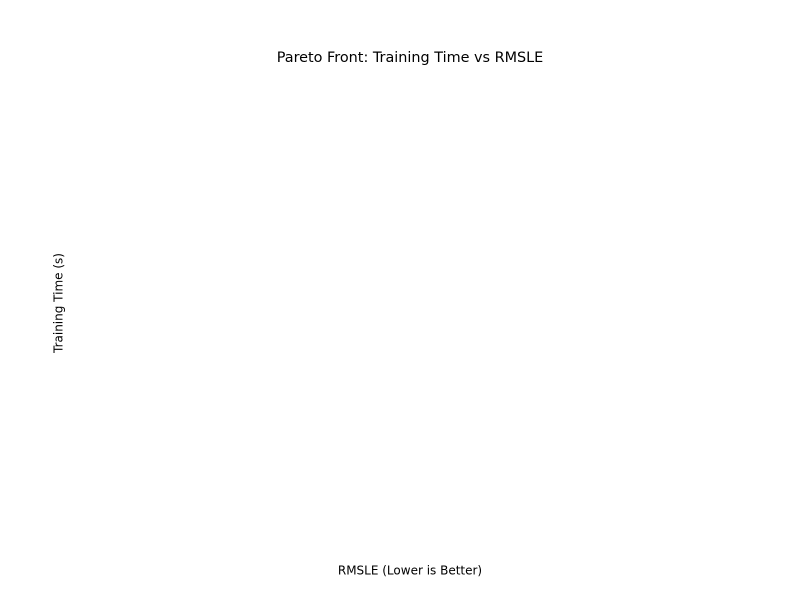 Image resolution: width=800 pixels, height=604 pixels. What do you see at coordinates (59, 303) in the screenshot?
I see `y-axis-label: Training Time (s)` at bounding box center [59, 303].